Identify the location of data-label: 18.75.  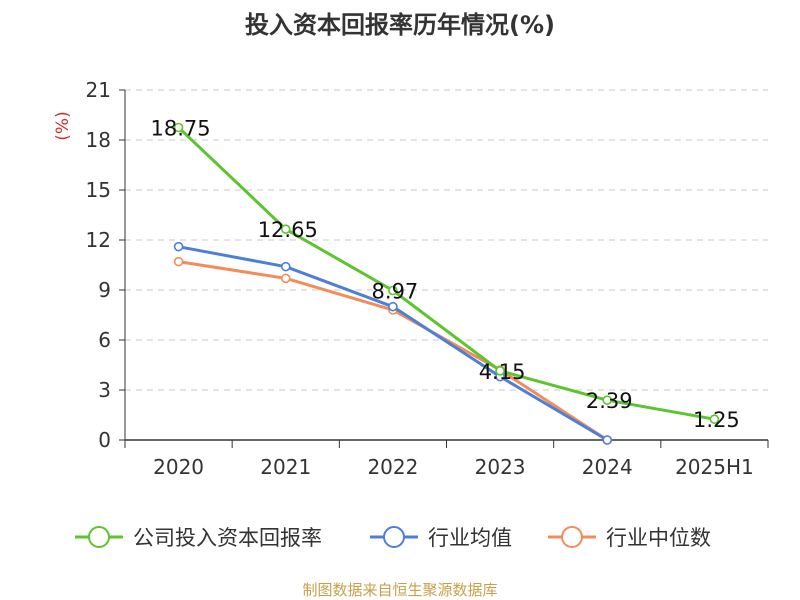
(181, 129).